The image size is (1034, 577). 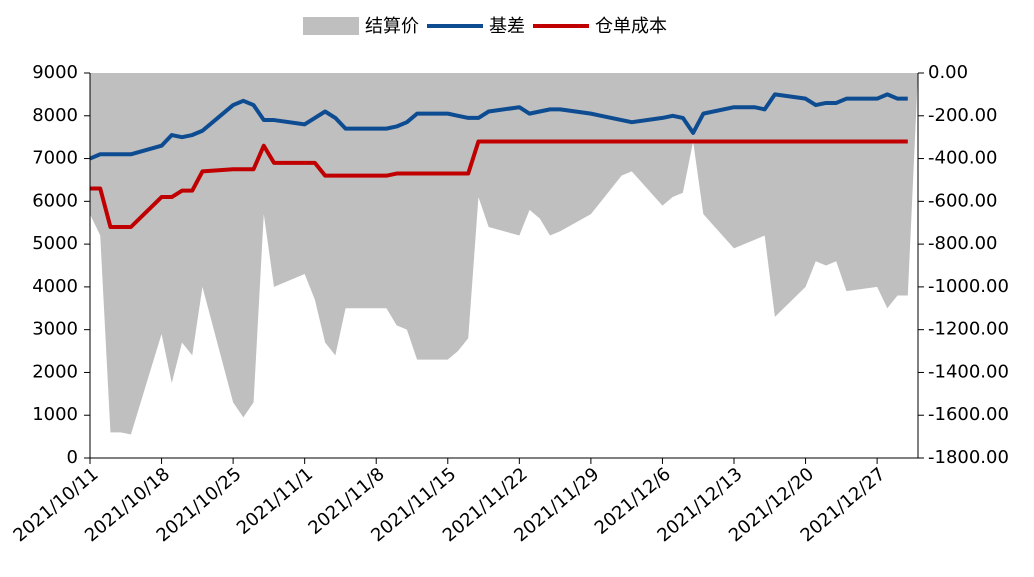 What do you see at coordinates (968, 414) in the screenshot?
I see `y2-tick-label: -1600.00` at bounding box center [968, 414].